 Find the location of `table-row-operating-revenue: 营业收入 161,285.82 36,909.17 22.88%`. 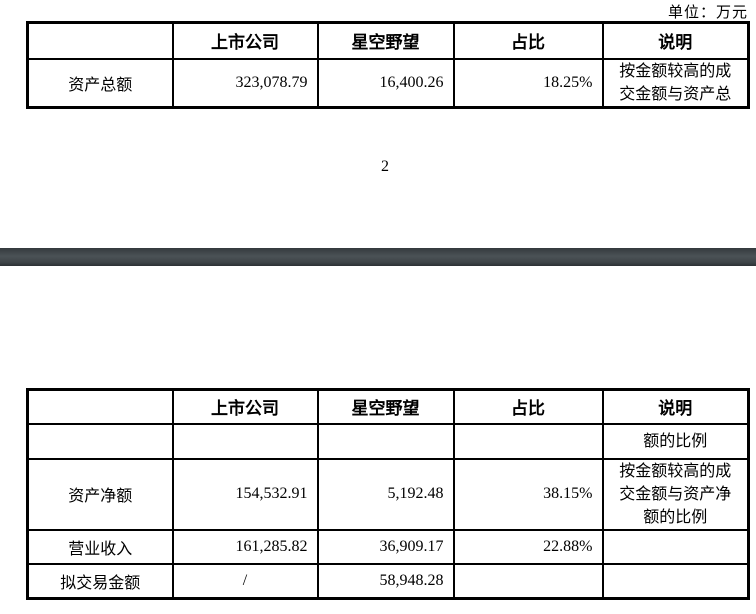

table-row-operating-revenue: 营业收入 161,285.82 36,909.17 22.88% is located at coordinates (388, 546).